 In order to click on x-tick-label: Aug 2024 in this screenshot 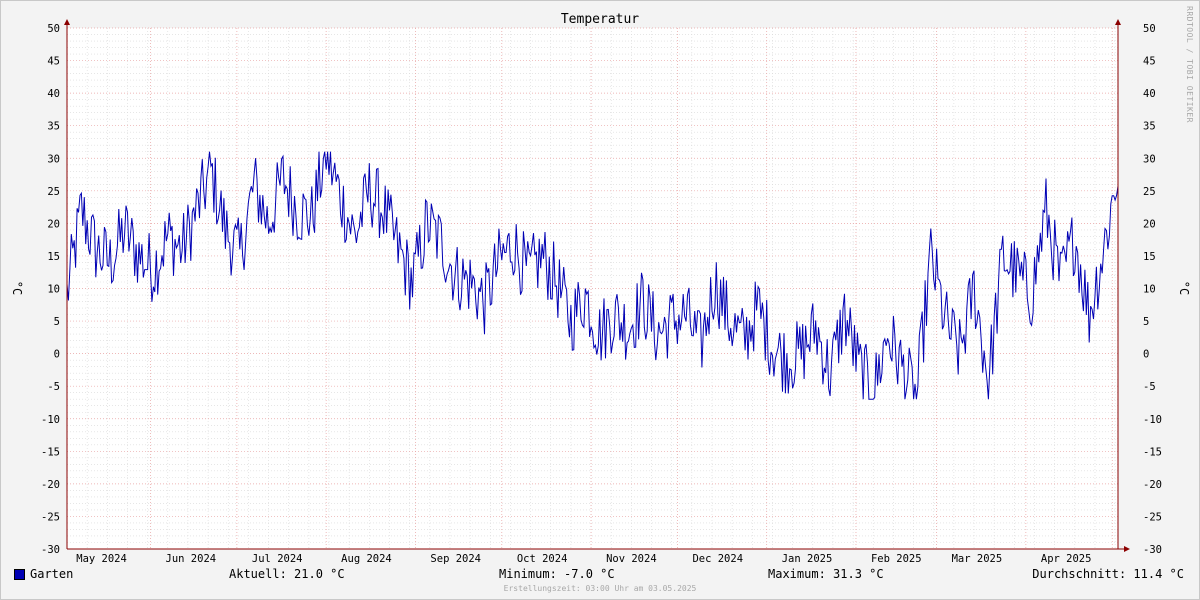, I will do `click(366, 559)`.